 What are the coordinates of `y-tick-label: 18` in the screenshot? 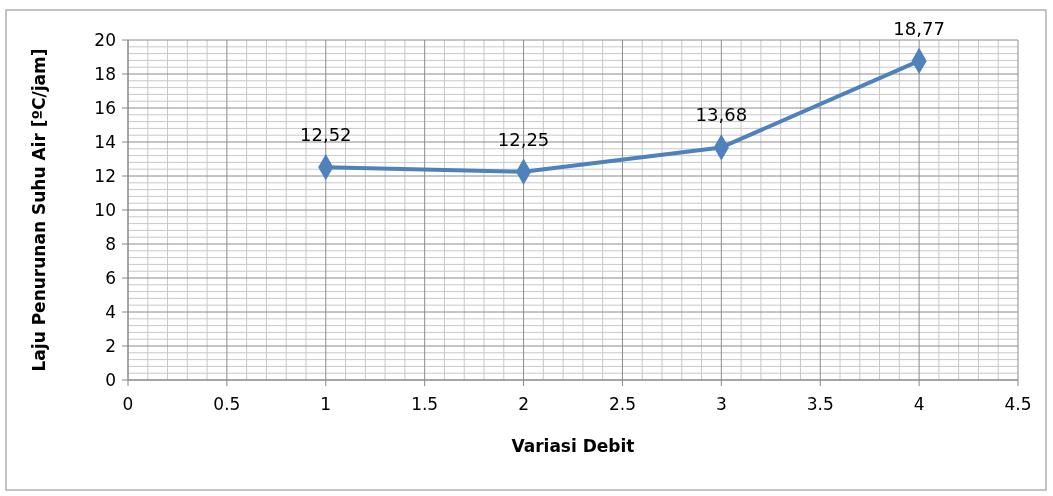 It's located at (105, 73).